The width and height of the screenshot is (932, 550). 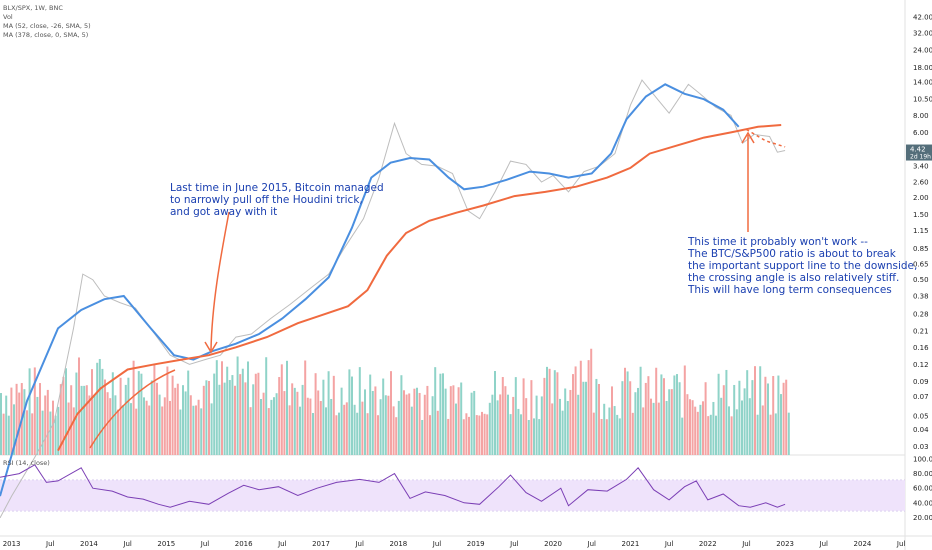 What do you see at coordinates (211, 347) in the screenshot?
I see `arrow-left-head` at bounding box center [211, 347].